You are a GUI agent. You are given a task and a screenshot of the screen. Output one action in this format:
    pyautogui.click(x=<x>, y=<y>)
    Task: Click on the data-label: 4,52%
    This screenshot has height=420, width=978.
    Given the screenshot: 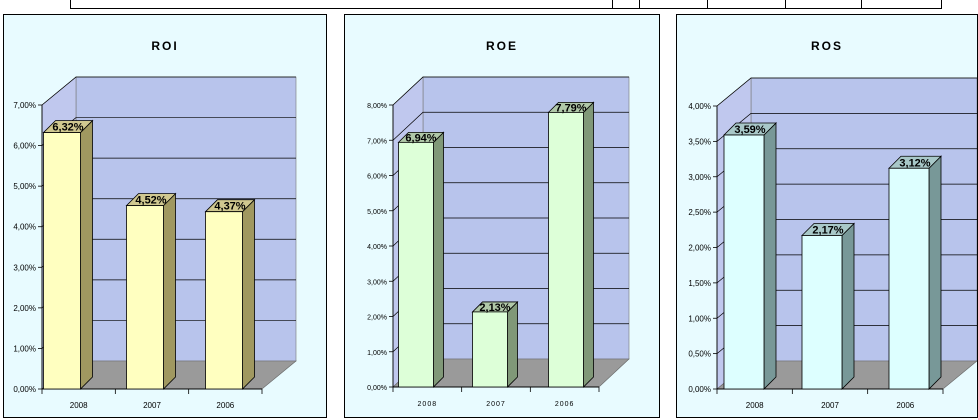 What is the action you would take?
    pyautogui.click(x=150, y=201)
    